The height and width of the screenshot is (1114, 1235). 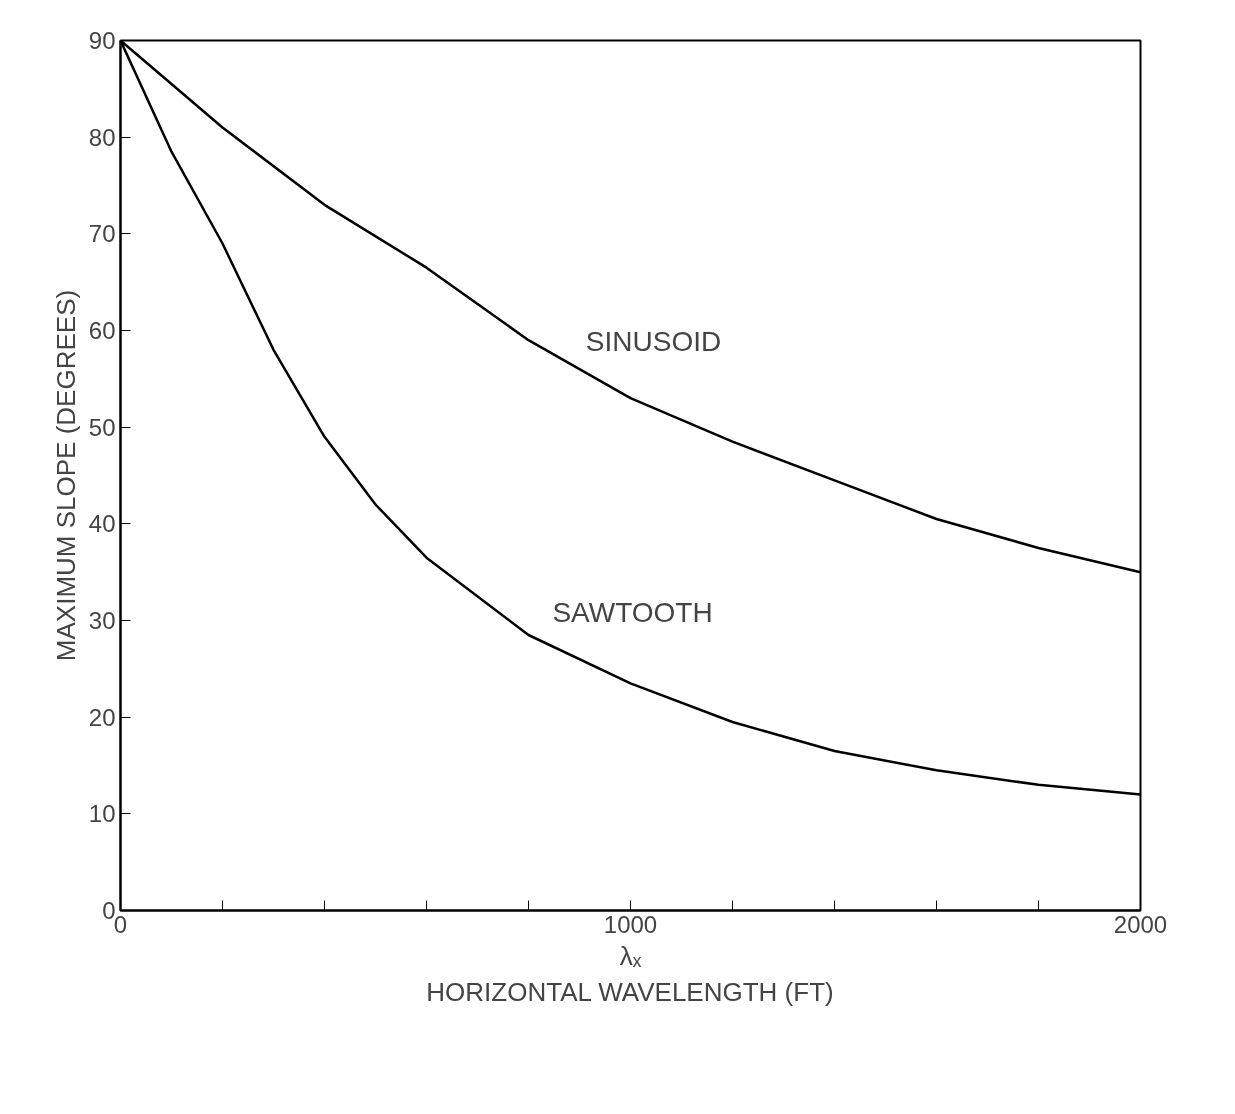 What do you see at coordinates (102, 330) in the screenshot?
I see `y-tick-label: 60` at bounding box center [102, 330].